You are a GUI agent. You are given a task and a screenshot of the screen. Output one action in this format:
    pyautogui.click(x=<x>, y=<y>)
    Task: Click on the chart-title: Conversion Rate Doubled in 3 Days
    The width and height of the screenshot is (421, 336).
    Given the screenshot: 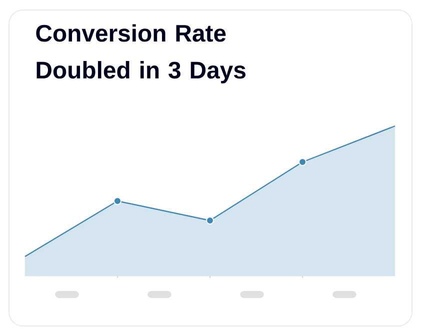 What is the action you would take?
    pyautogui.click(x=141, y=54)
    